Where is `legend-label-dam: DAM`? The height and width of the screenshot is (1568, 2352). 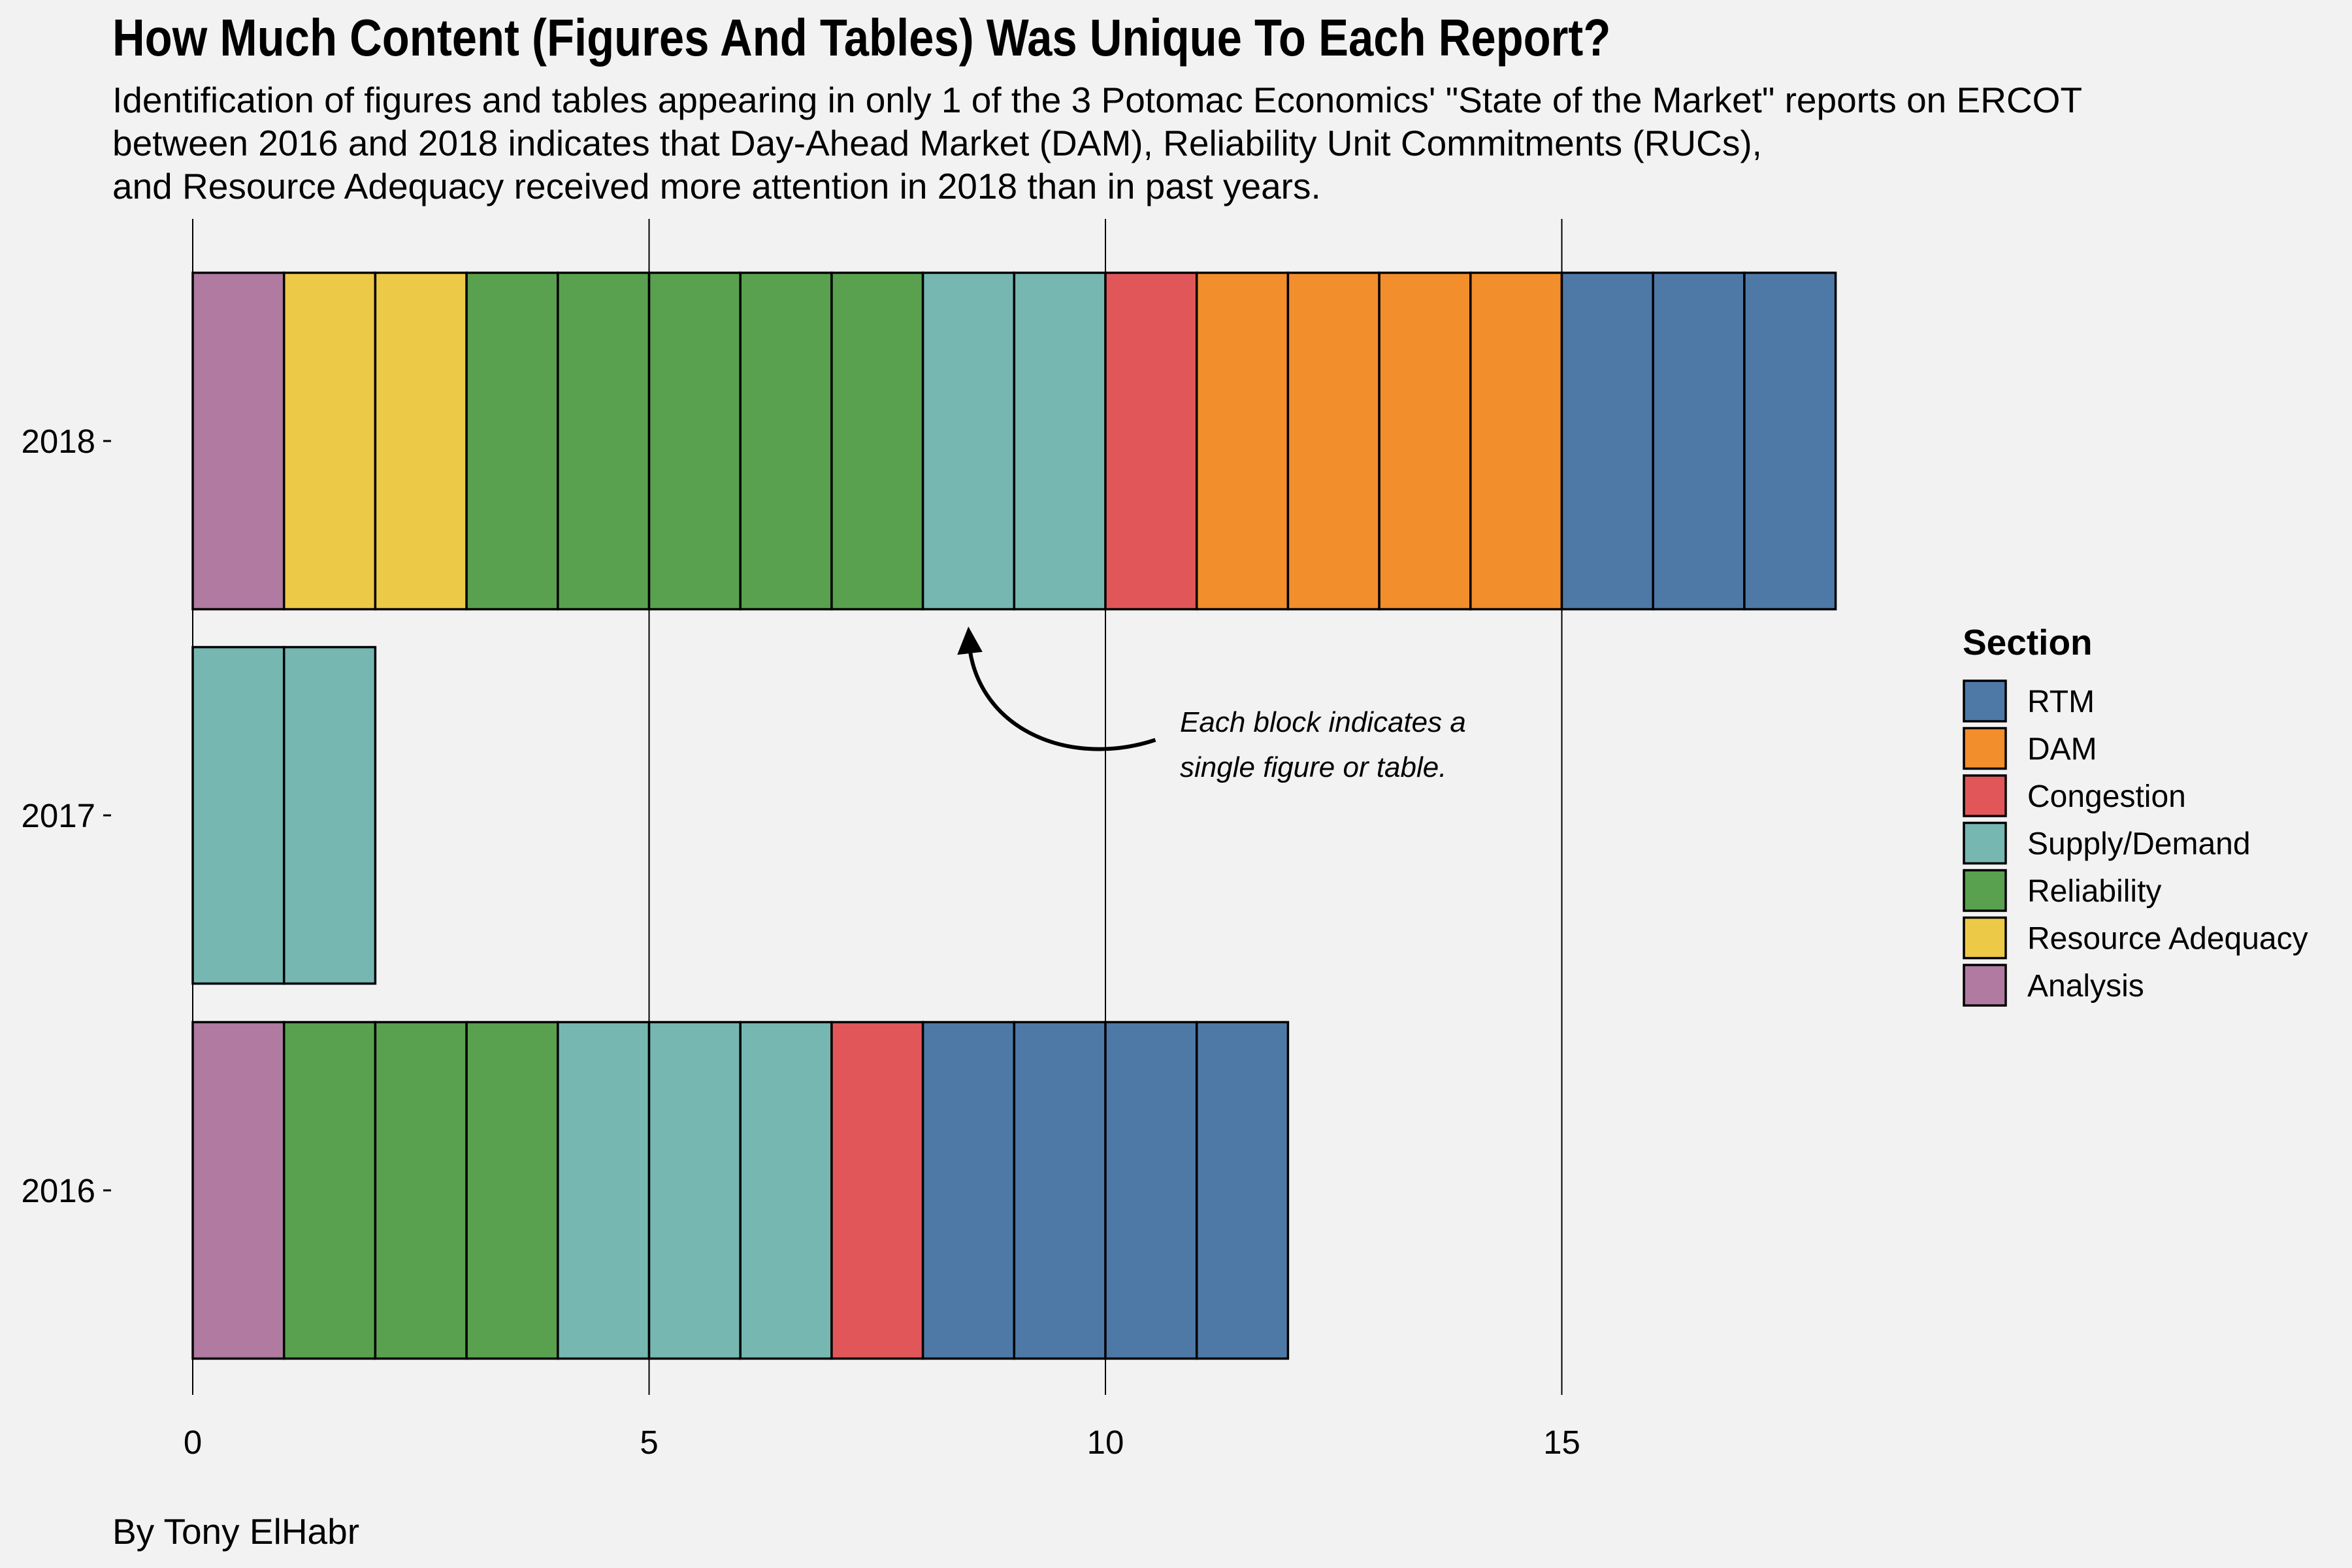
legend-label-dam: DAM is located at coordinates (2062, 749).